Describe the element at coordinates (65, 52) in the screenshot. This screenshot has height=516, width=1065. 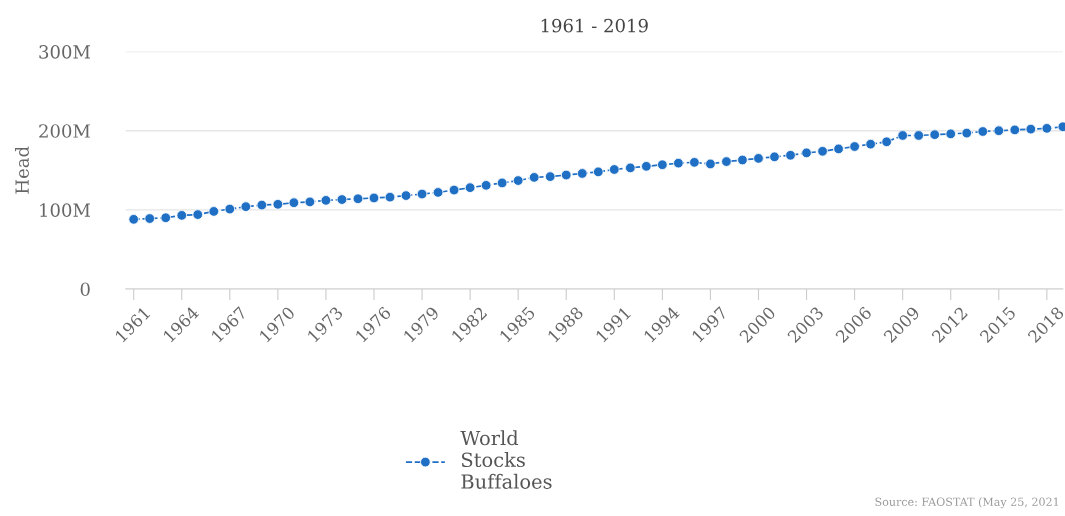
I see `y-tick-label: 300M` at that location.